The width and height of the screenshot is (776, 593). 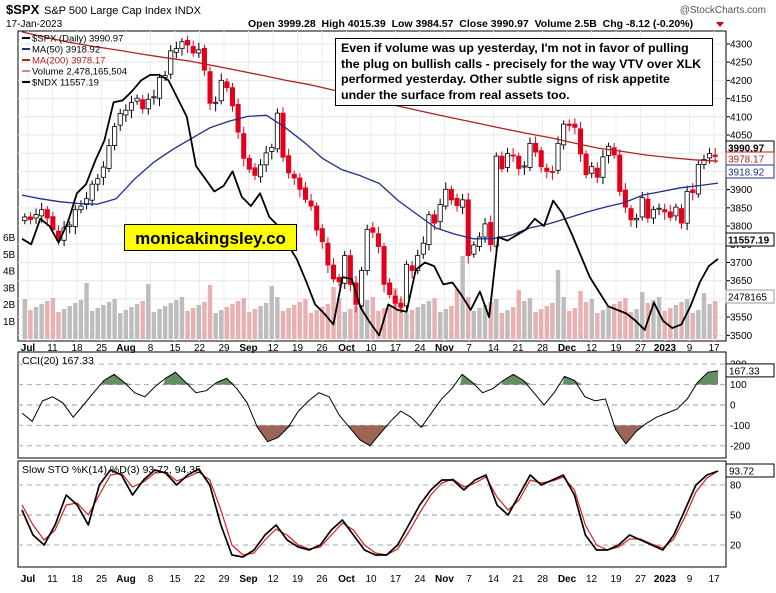 What do you see at coordinates (52, 348) in the screenshot?
I see `date-tick-label: 11` at bounding box center [52, 348].